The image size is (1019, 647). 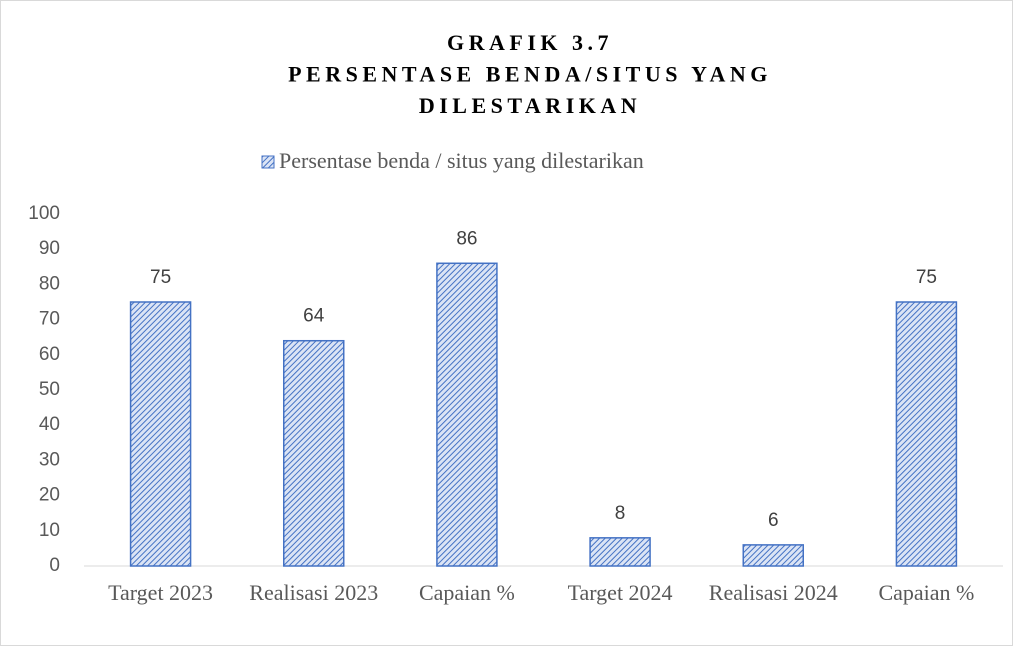 I want to click on x-tick-label: Target 2023, so click(x=160, y=592).